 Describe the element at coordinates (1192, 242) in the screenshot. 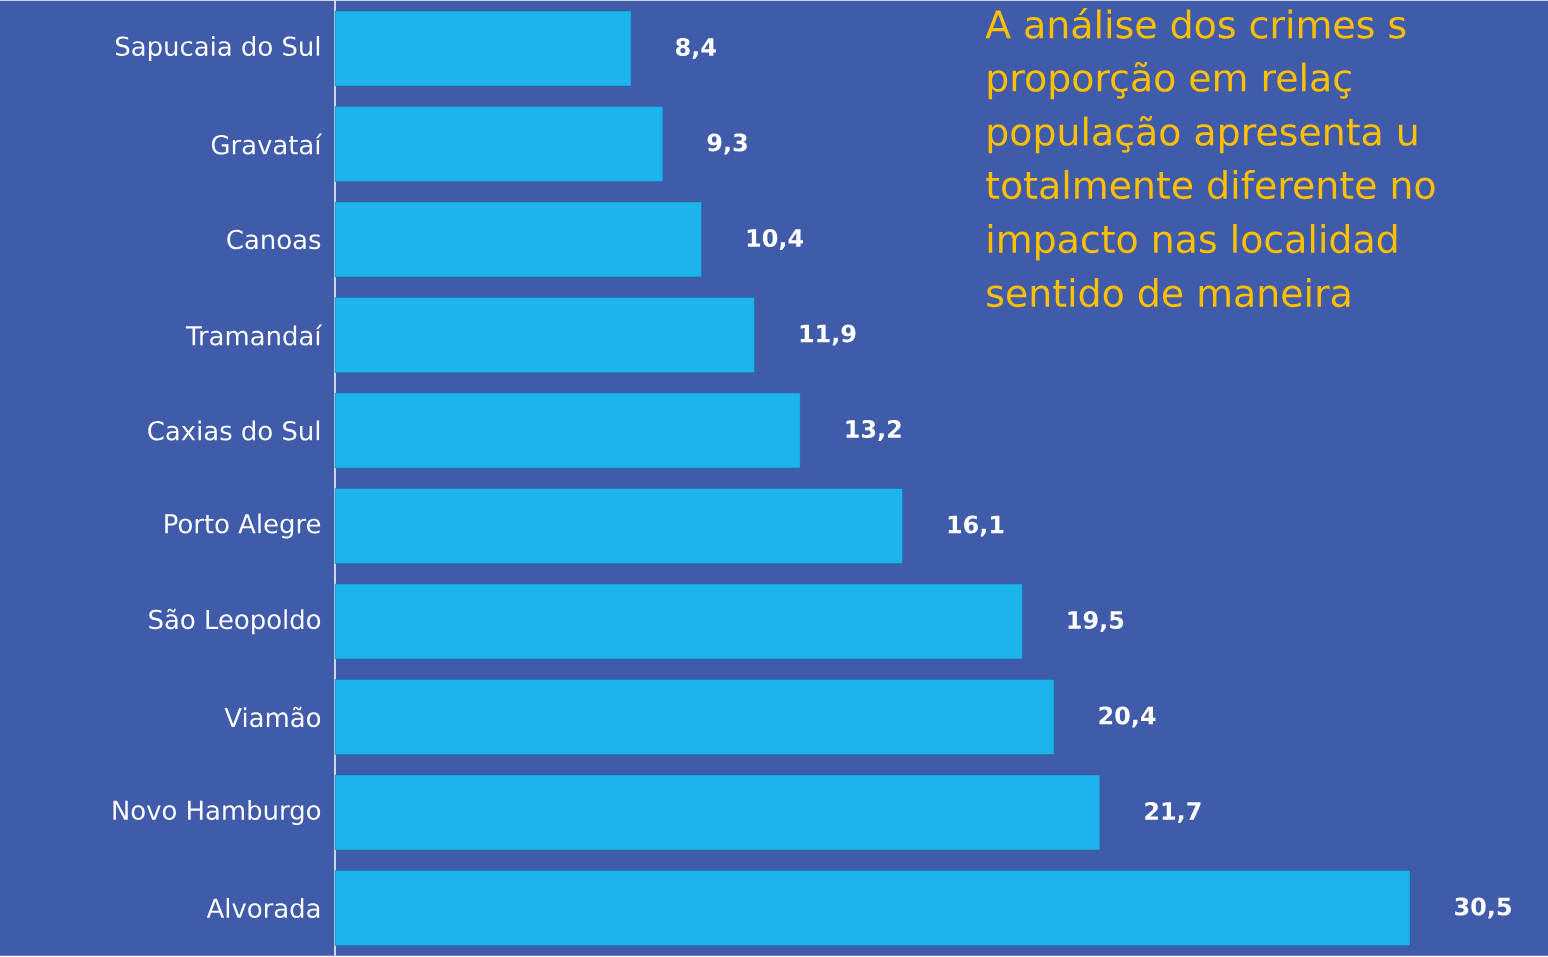

I see `annotation: impacto nas localidad` at that location.